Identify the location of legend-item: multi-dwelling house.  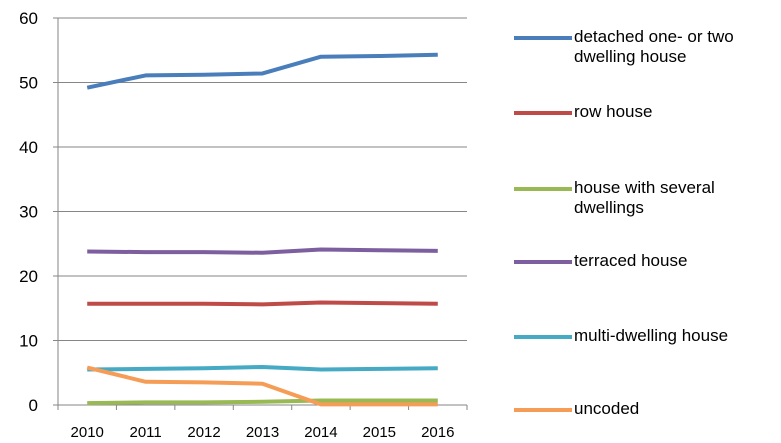
(645, 348).